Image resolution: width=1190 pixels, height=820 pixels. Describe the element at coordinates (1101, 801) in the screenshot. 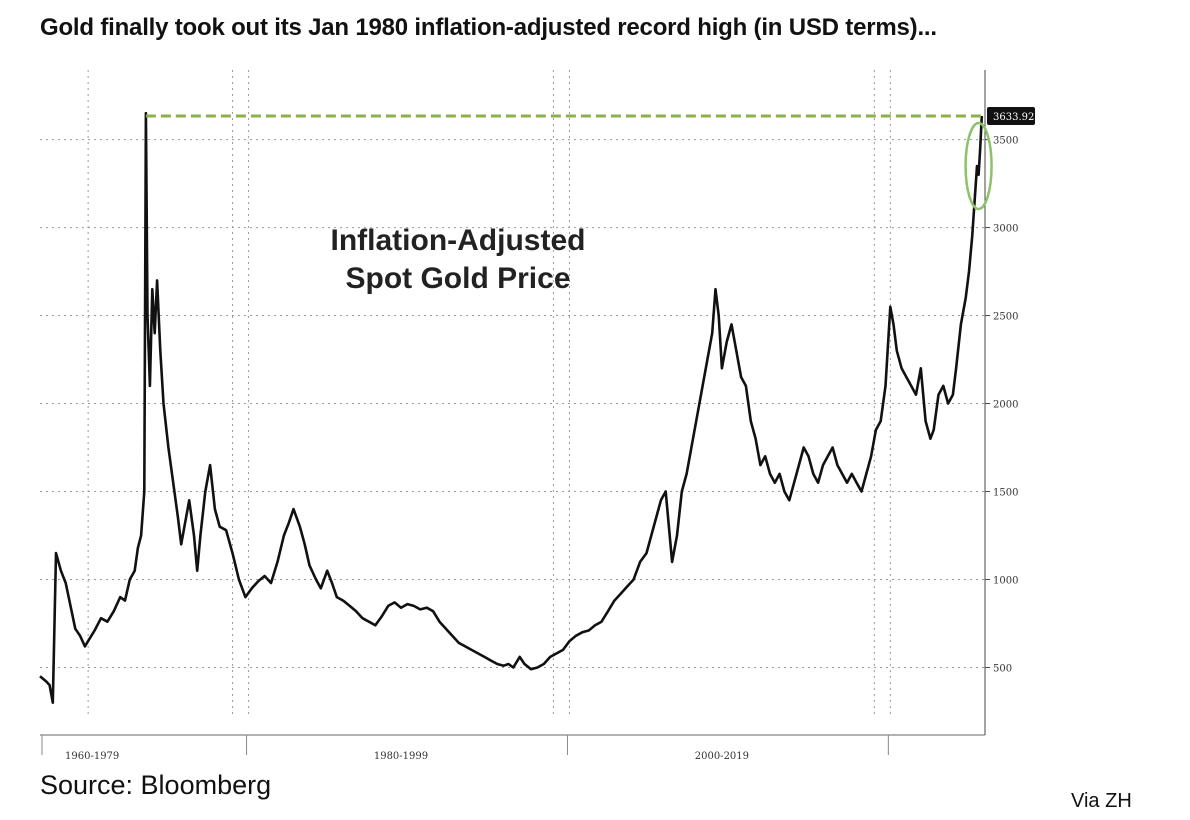

I see `credit-label: Via ZH` at that location.